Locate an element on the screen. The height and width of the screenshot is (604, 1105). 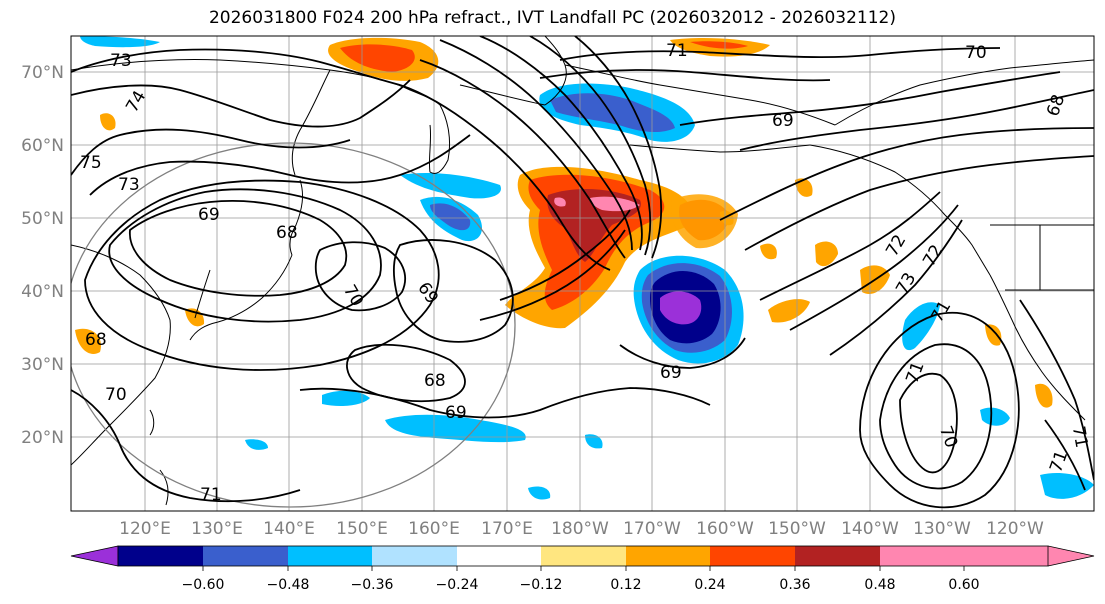
contour-72-east is located at coordinates (874, 267).